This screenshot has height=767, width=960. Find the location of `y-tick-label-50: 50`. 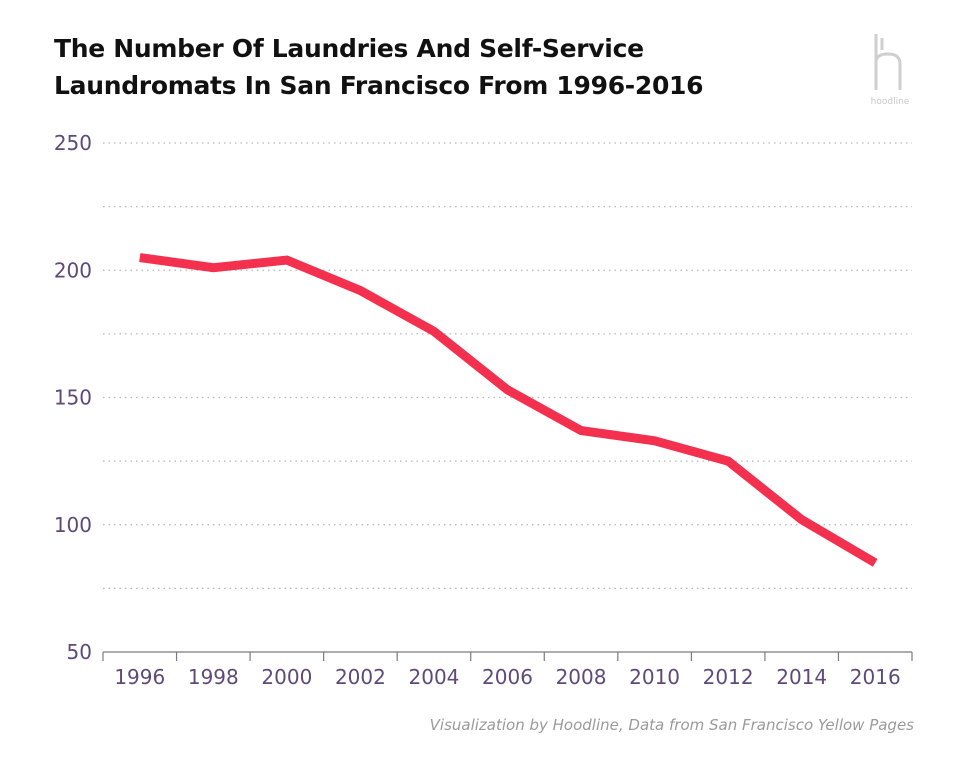

y-tick-label-50: 50 is located at coordinates (79, 652).